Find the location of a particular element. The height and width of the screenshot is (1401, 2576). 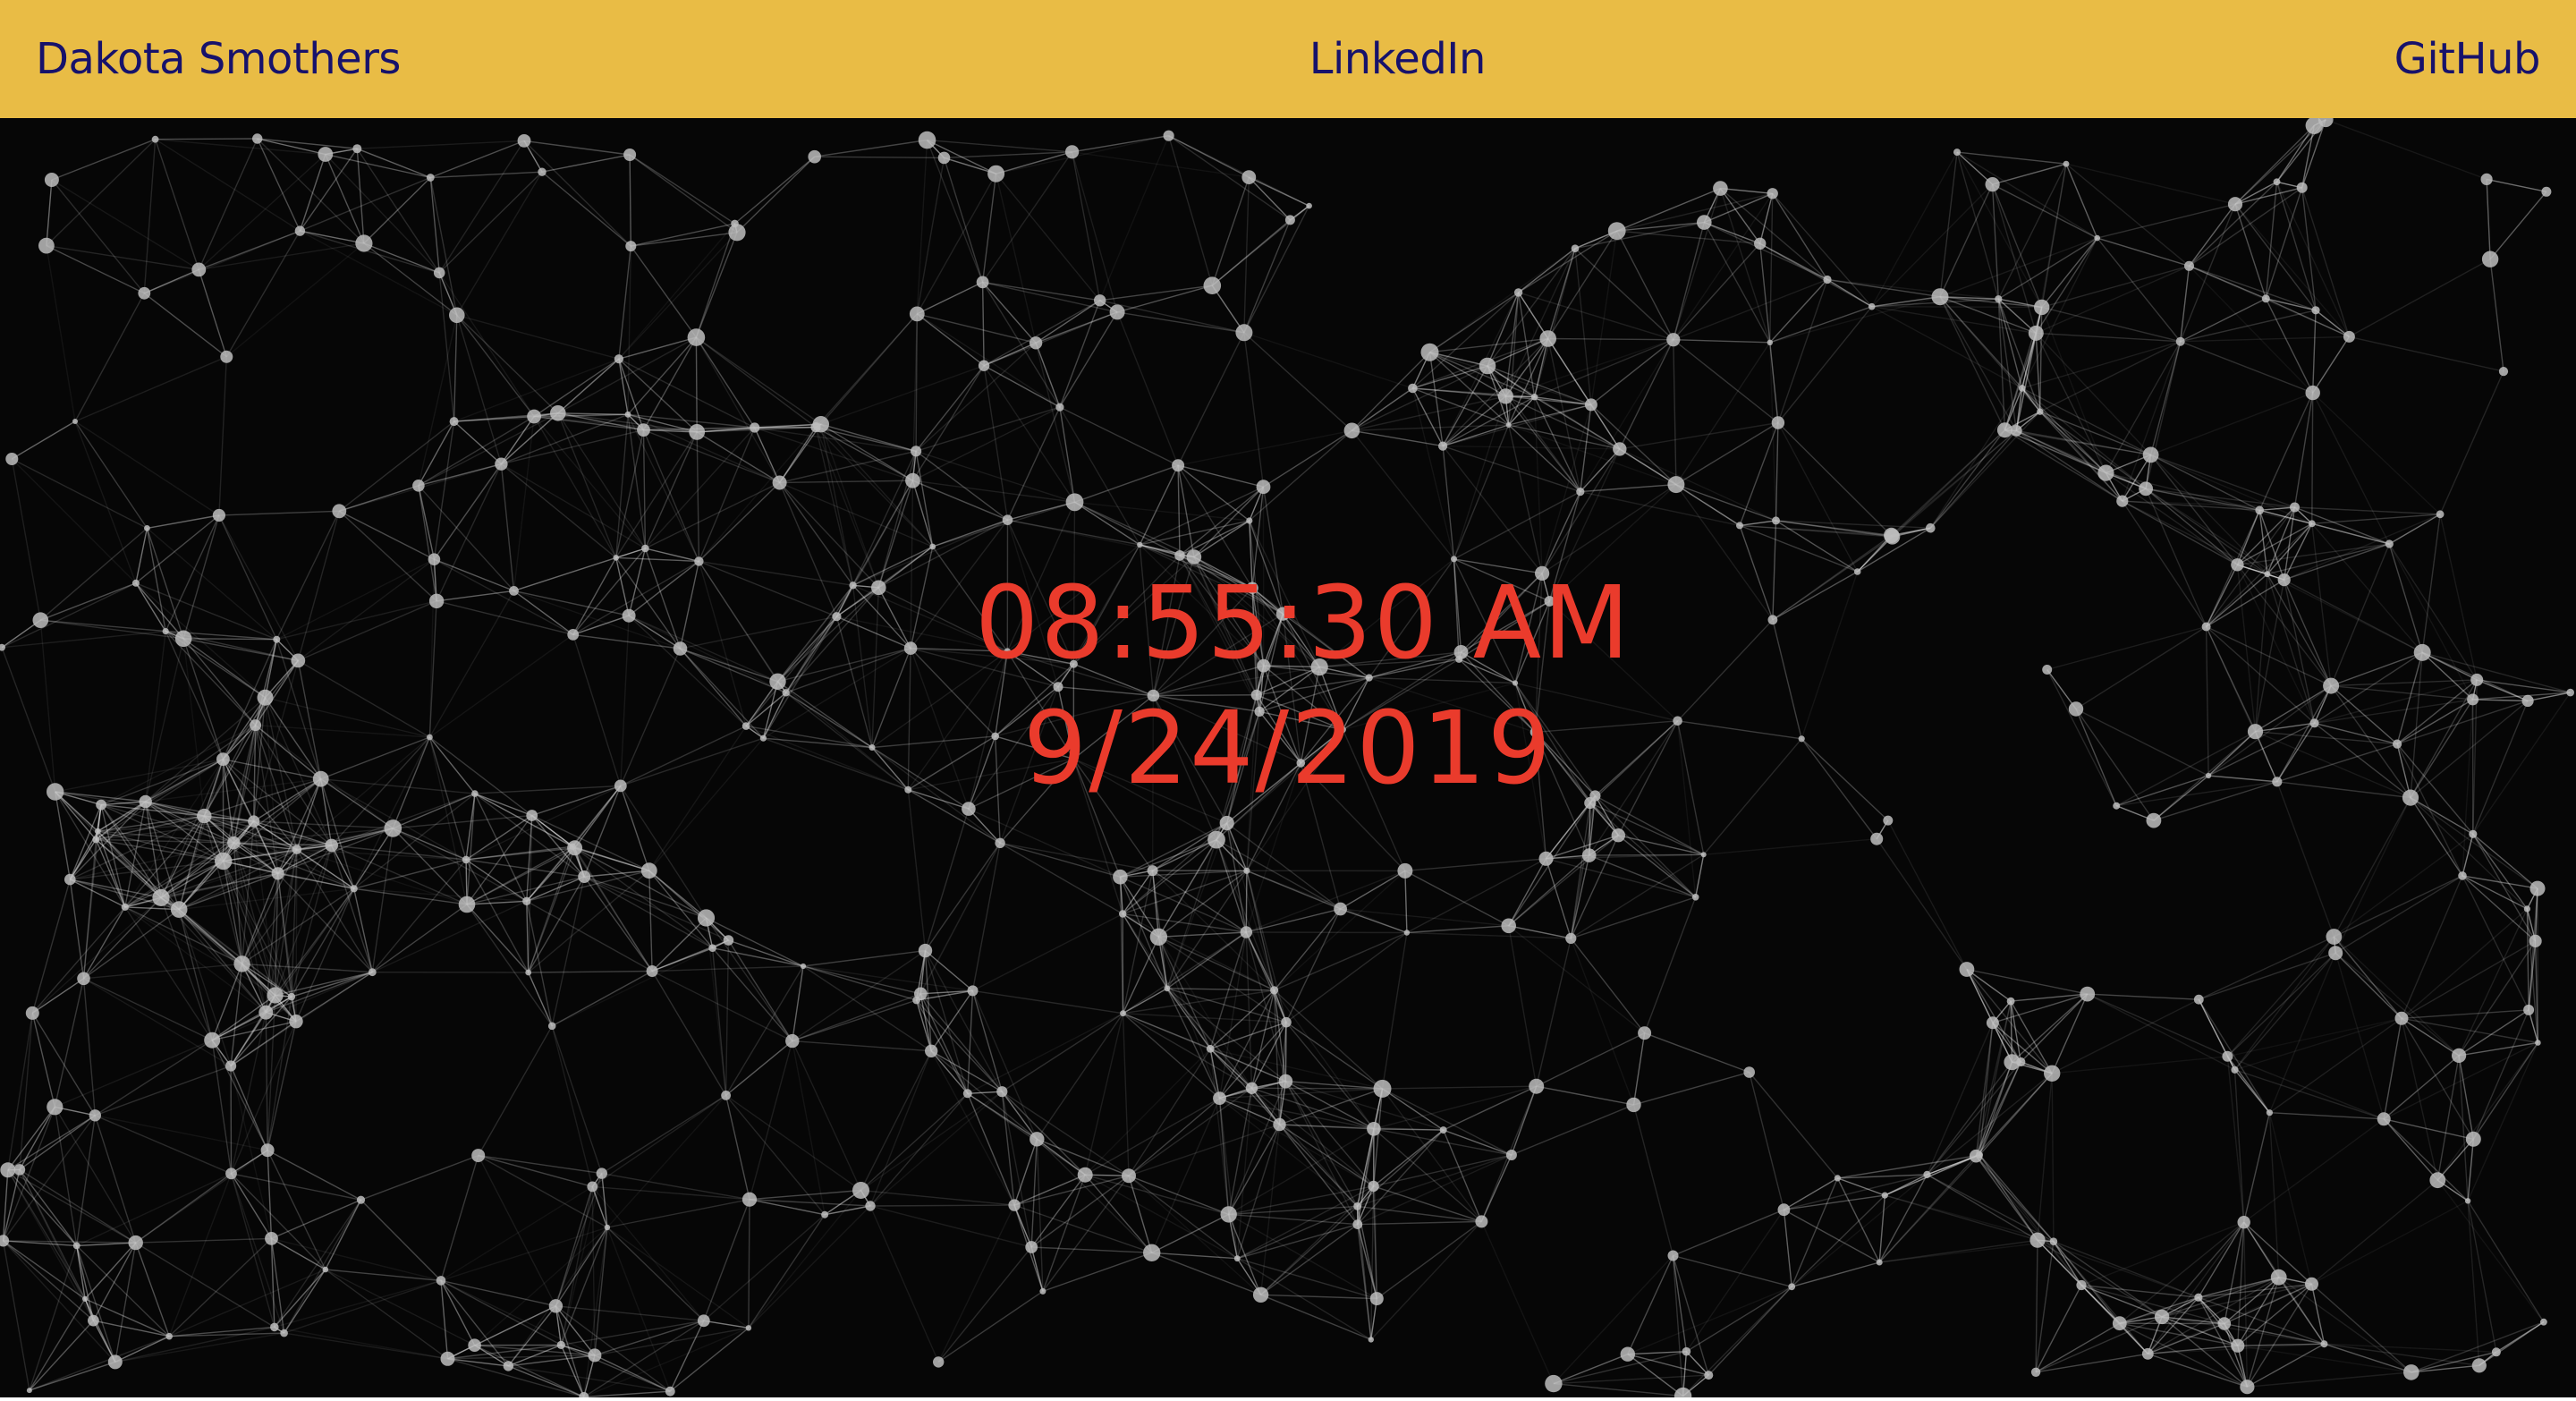

home-name-link: Dakota Smothers is located at coordinates (218, 59).